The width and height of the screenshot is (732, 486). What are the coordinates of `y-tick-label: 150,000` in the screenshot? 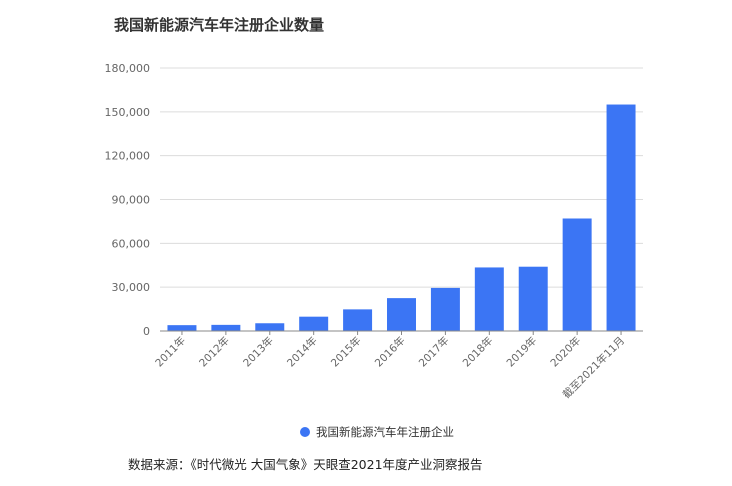 It's located at (128, 112).